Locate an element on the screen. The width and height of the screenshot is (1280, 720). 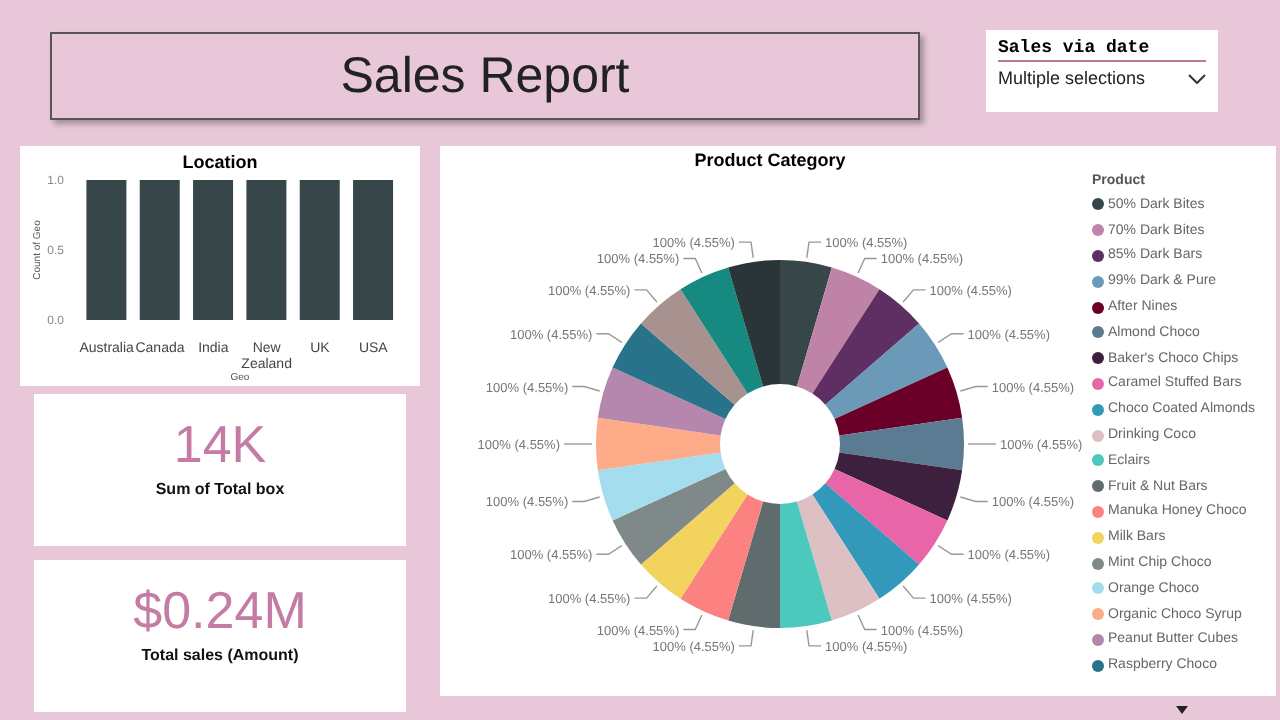
text: 14K is located at coordinates (220, 445).